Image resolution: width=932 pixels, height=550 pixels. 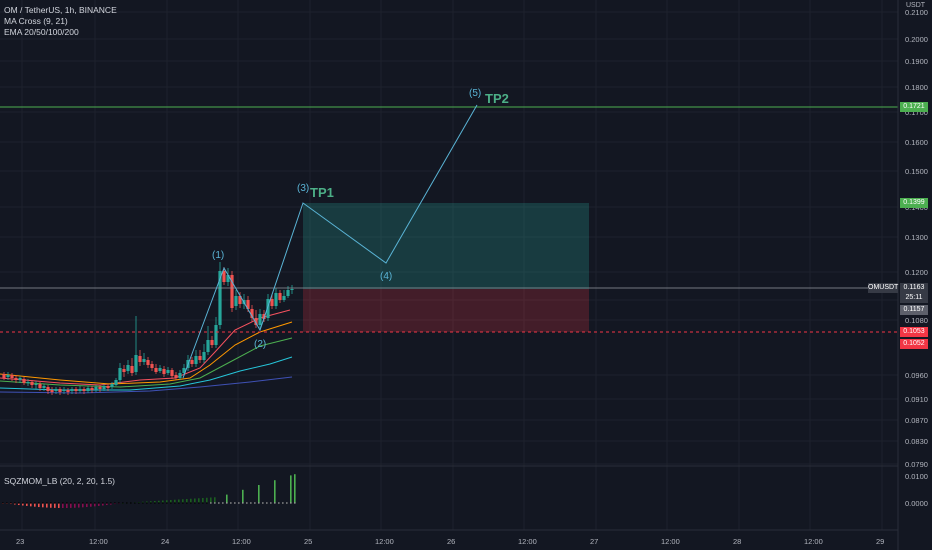 I want to click on stop-price-tag-2: 0.1052, so click(x=914, y=344).